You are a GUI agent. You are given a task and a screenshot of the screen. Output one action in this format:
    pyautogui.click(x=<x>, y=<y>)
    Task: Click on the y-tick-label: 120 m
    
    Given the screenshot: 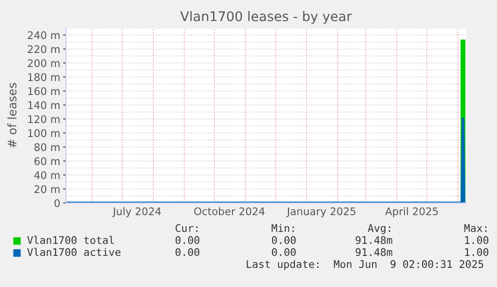 What is the action you would take?
    pyautogui.click(x=44, y=119)
    